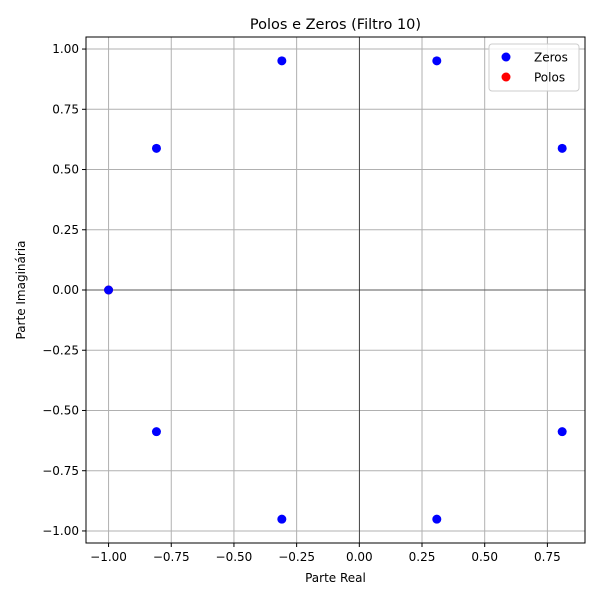  Describe the element at coordinates (549, 78) in the screenshot. I see `legend-label-polos: Polos` at that location.